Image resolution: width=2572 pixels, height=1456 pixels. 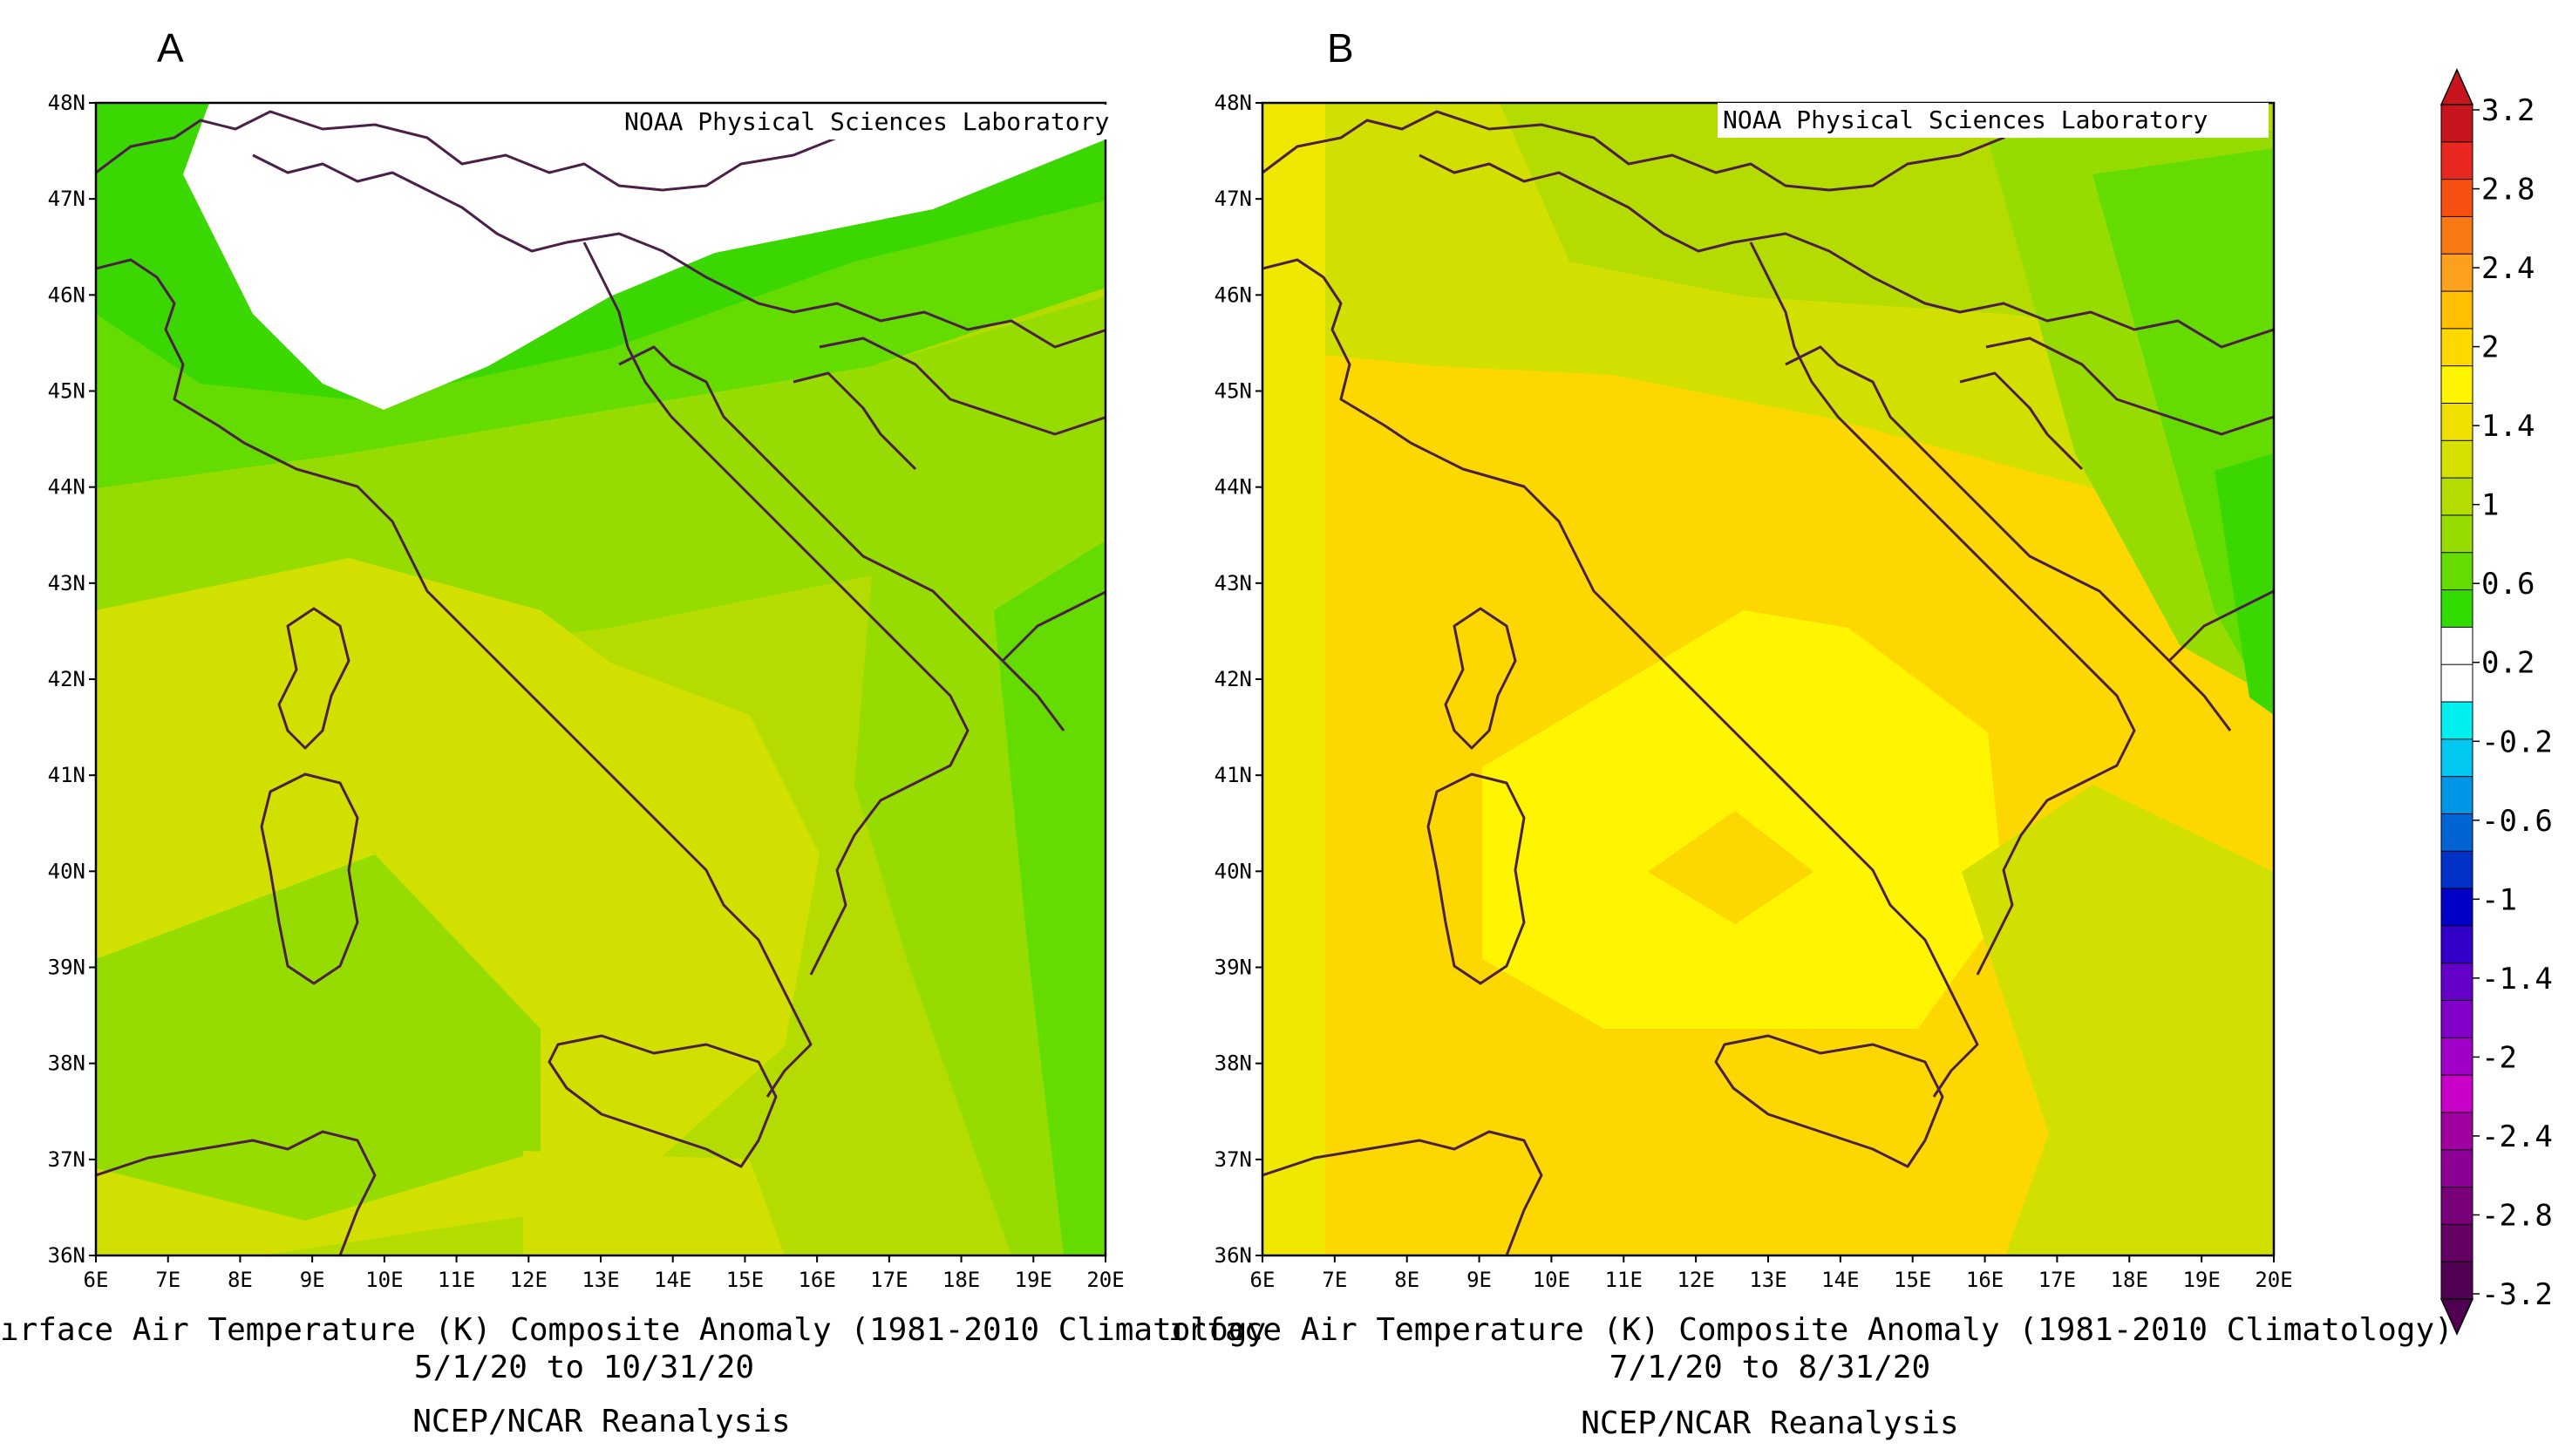 I want to click on panel-a-lat-label: 44N, so click(x=66, y=487).